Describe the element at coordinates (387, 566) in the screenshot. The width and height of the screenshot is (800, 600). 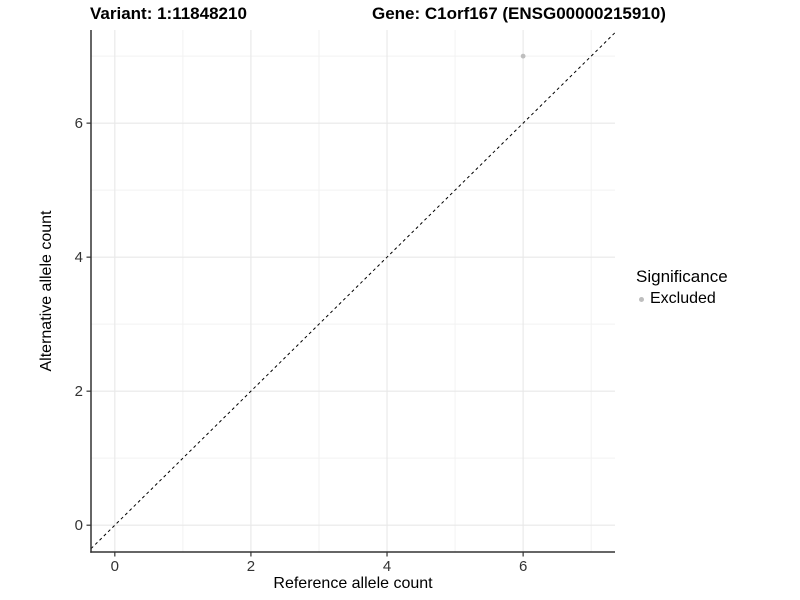
I see `x-tick-label: 4` at that location.